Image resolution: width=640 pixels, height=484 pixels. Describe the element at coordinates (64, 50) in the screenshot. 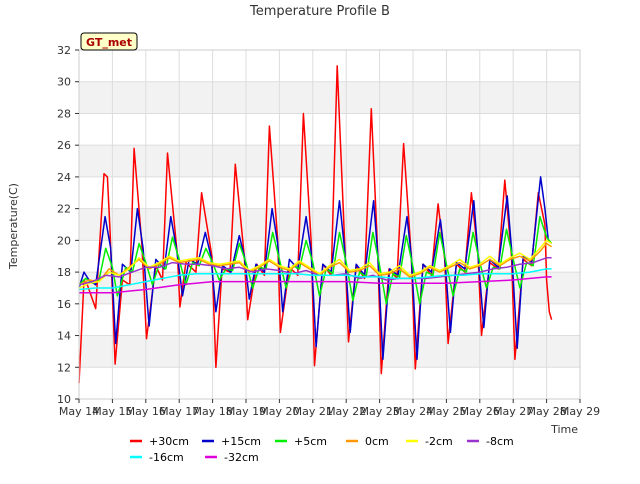

I see `y-tick-label: 32` at that location.